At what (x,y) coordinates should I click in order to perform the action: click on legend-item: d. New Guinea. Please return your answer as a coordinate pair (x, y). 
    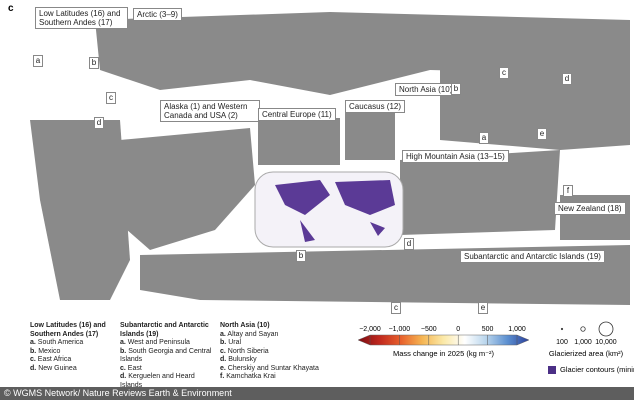
    Looking at the image, I should click on (71, 369).